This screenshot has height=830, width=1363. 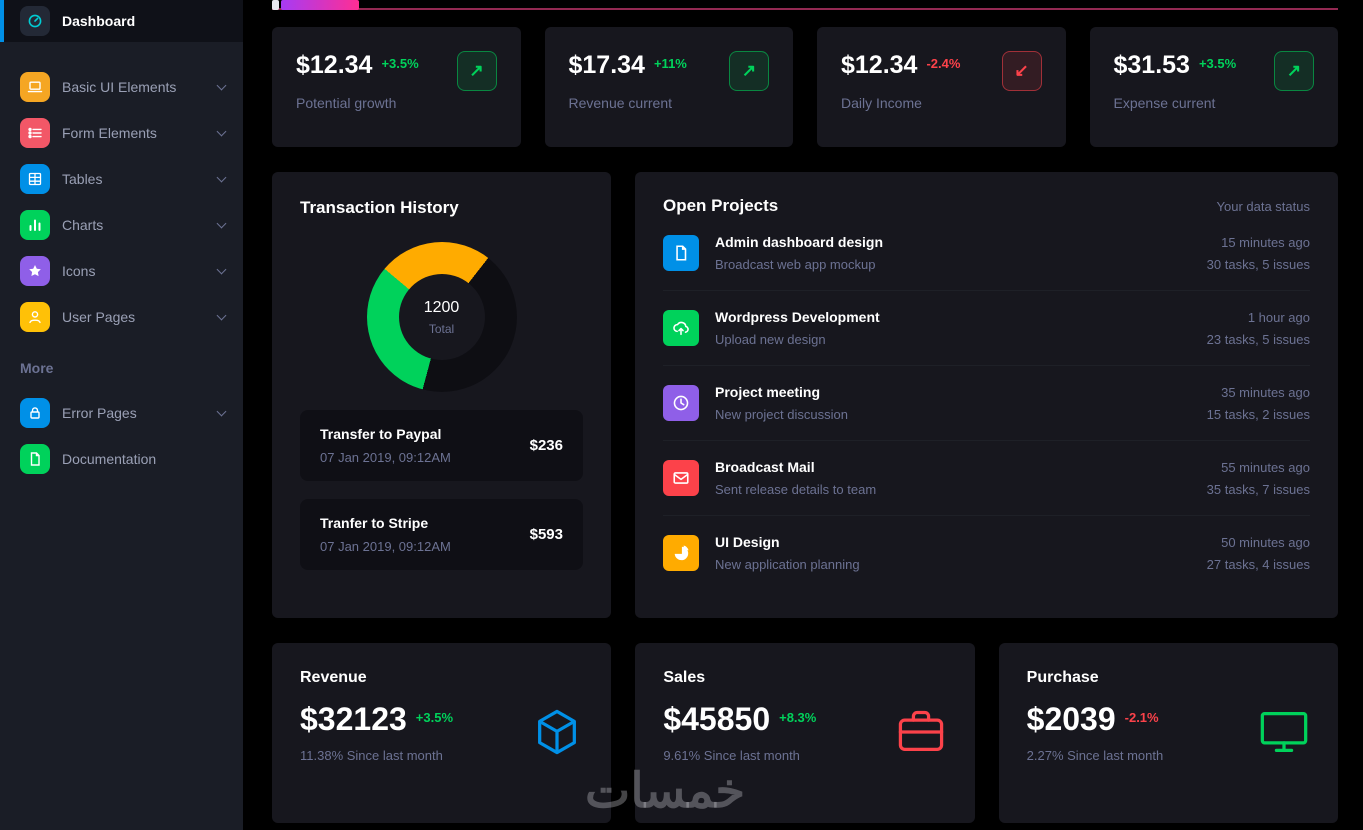 What do you see at coordinates (620, 103) in the screenshot?
I see `stat-label: Revenue current` at bounding box center [620, 103].